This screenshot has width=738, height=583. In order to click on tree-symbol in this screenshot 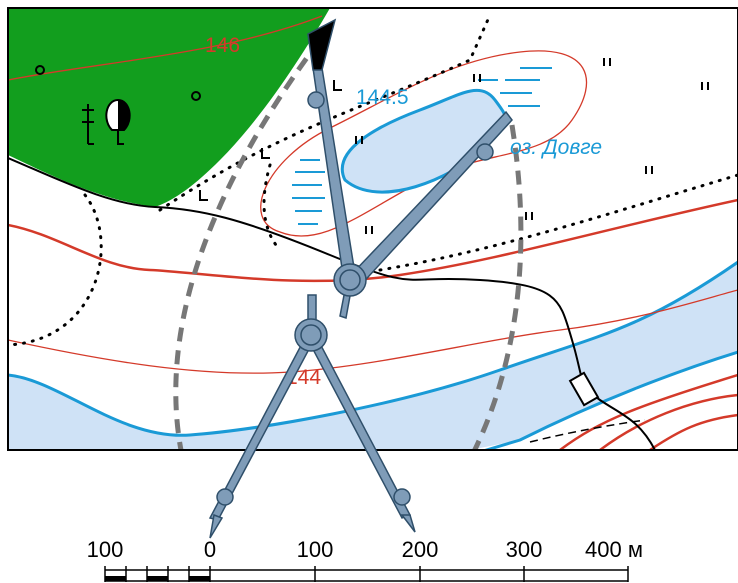, I will do `click(124, 115)`.